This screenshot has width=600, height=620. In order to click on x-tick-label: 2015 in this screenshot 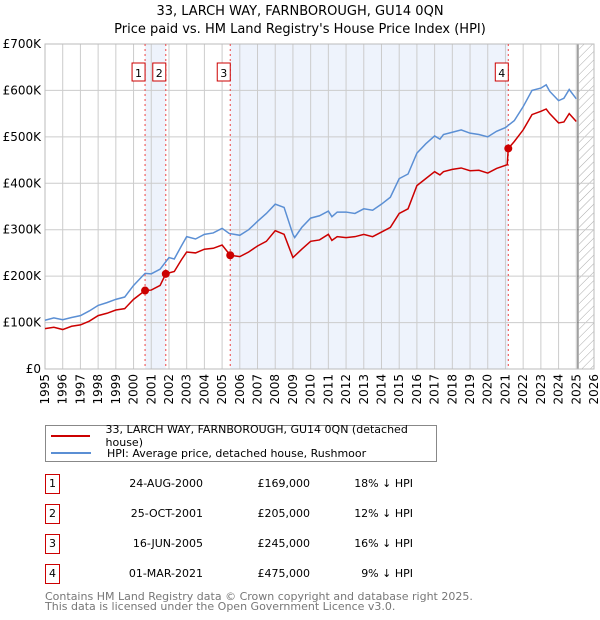, I will do `click(399, 389)`.